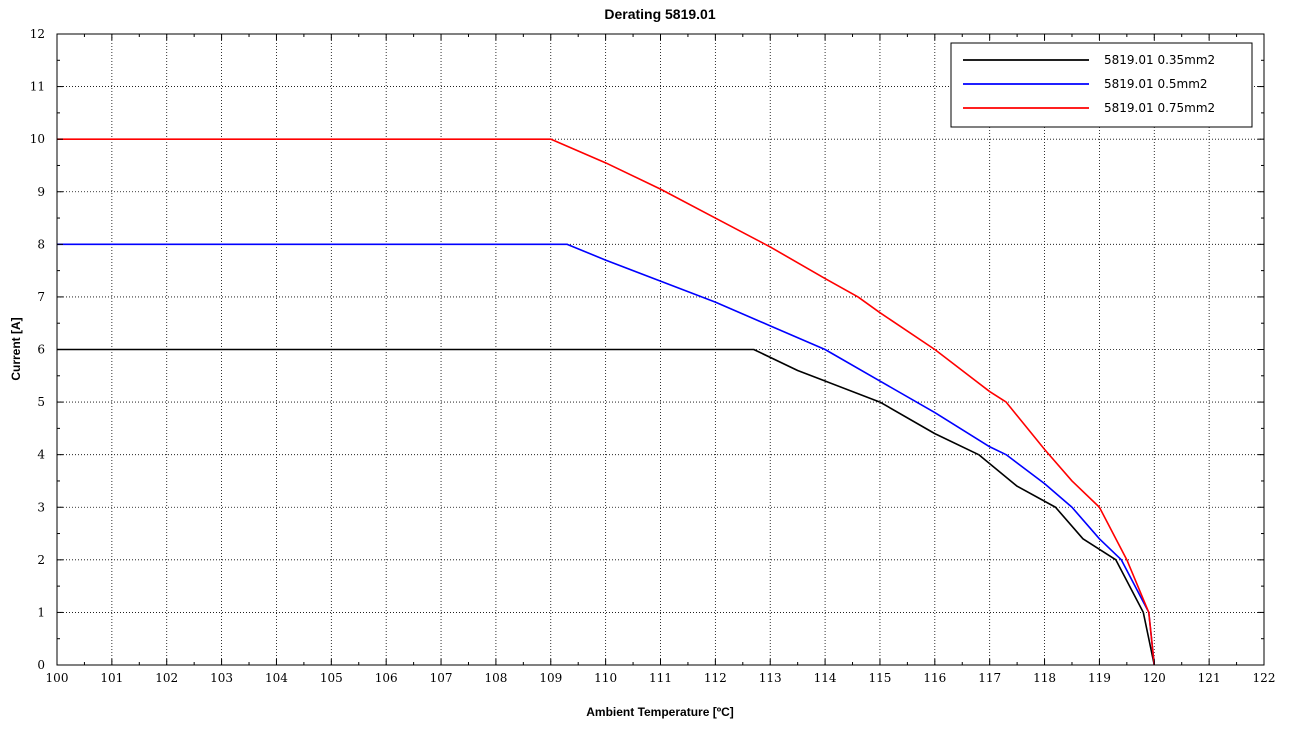  I want to click on x-tick-label: 118, so click(1044, 678).